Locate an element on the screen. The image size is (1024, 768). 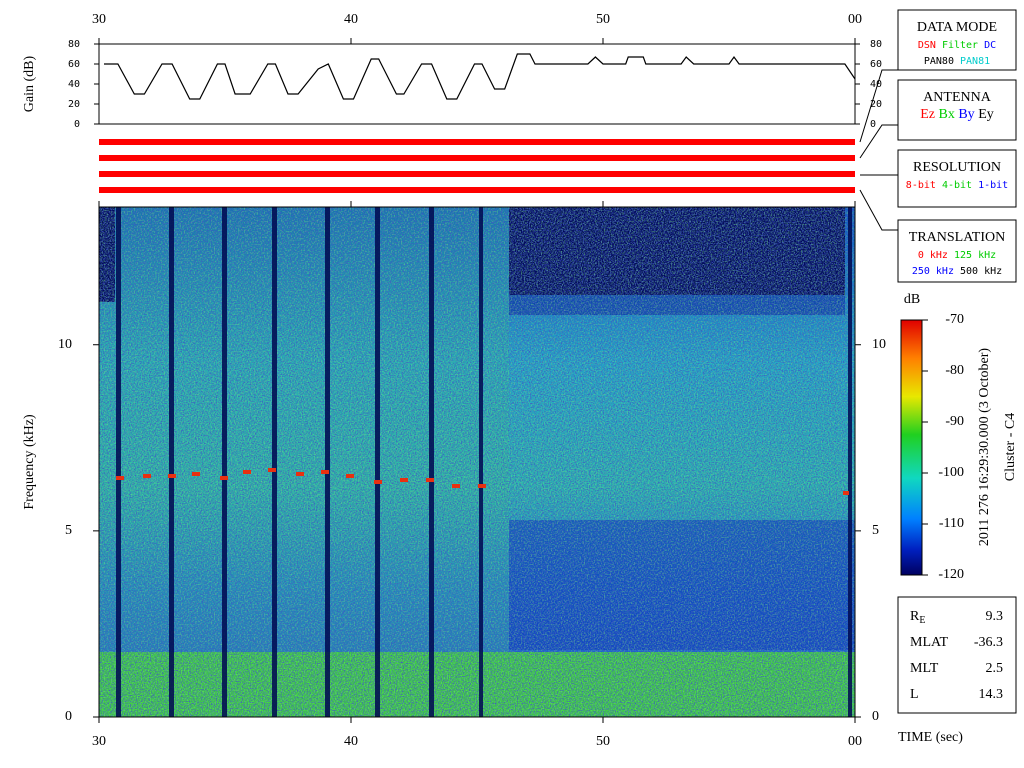
info-label-text: L is located at coordinates (914, 694).